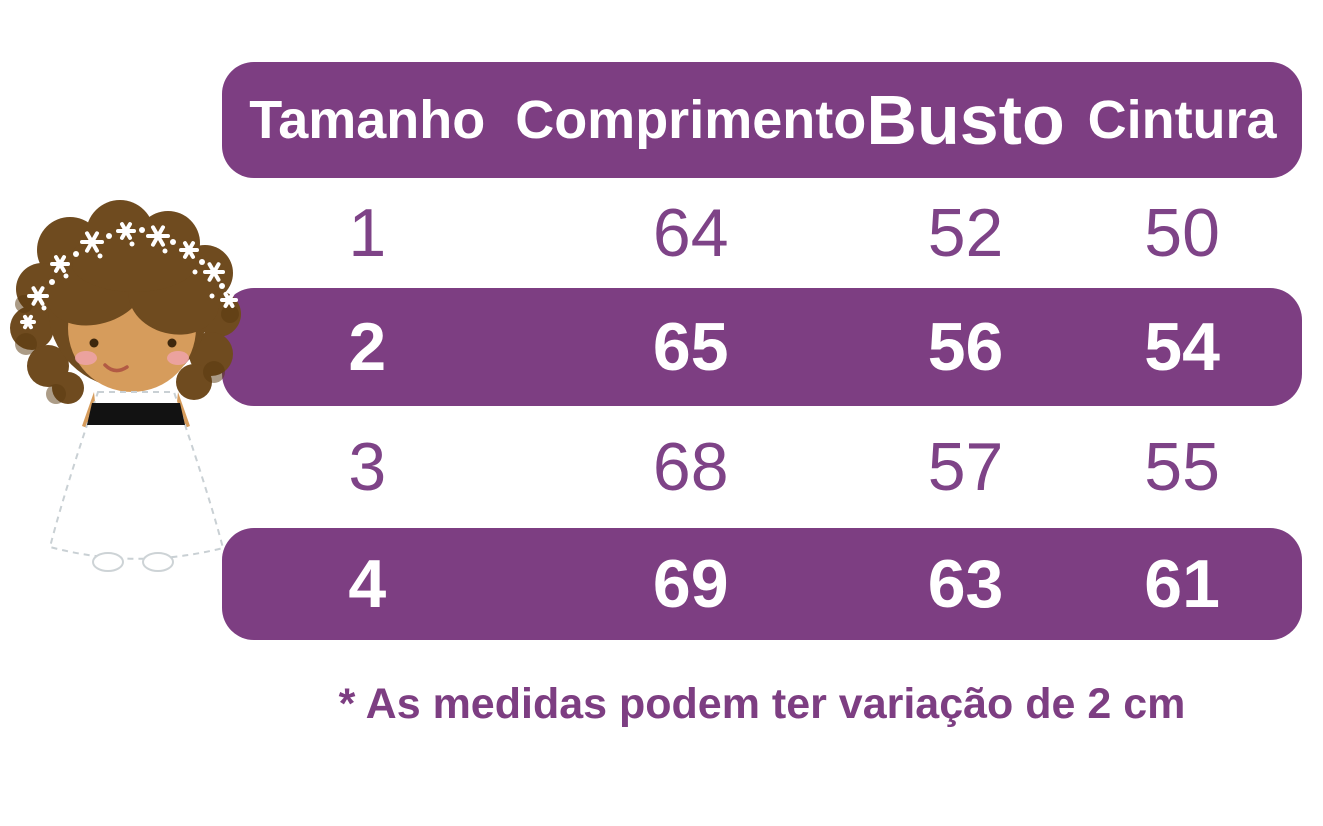 Image resolution: width=1323 pixels, height=826 pixels. I want to click on cell-cintura: 61, so click(1182, 584).